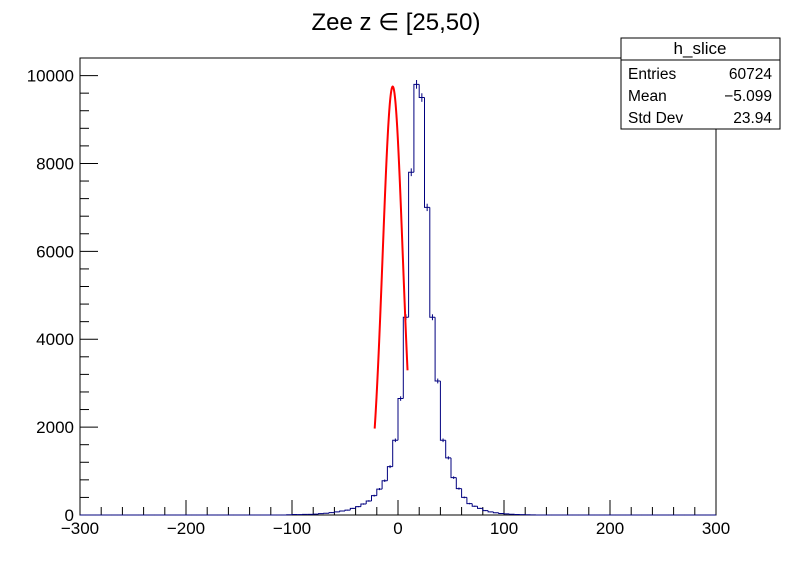 This screenshot has width=796, height=572. What do you see at coordinates (748, 96) in the screenshot?
I see `stats-mean-value: −5.099` at bounding box center [748, 96].